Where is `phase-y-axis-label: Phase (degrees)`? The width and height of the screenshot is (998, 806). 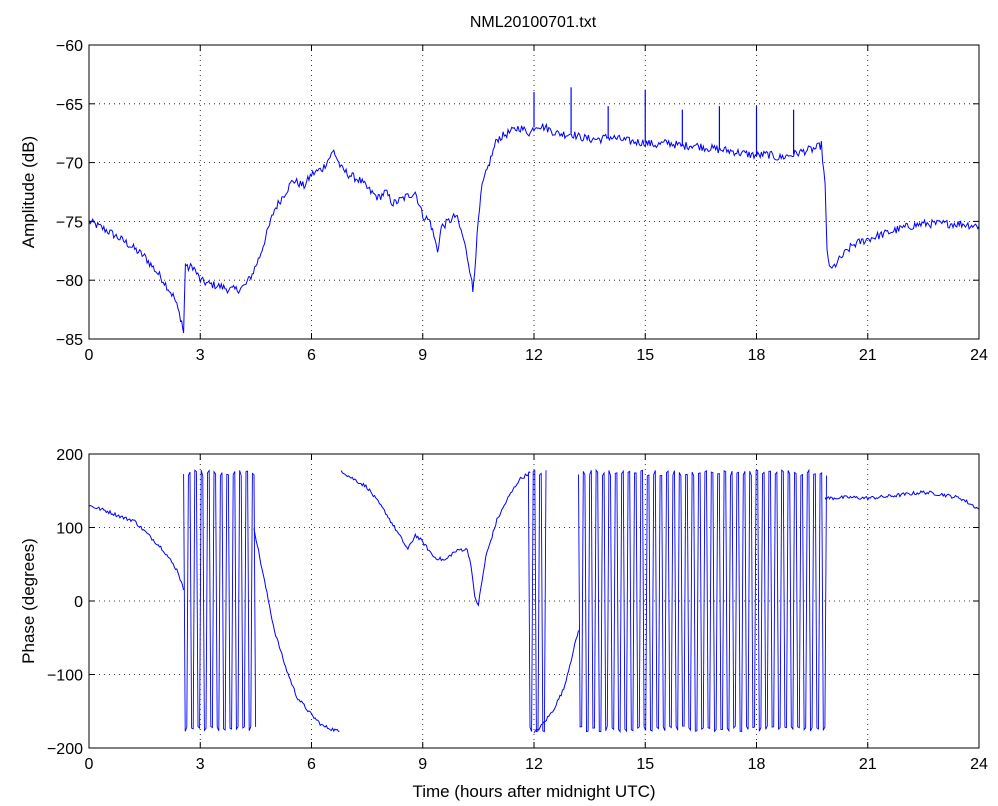
phase-y-axis-label: Phase (degrees) is located at coordinates (28, 601).